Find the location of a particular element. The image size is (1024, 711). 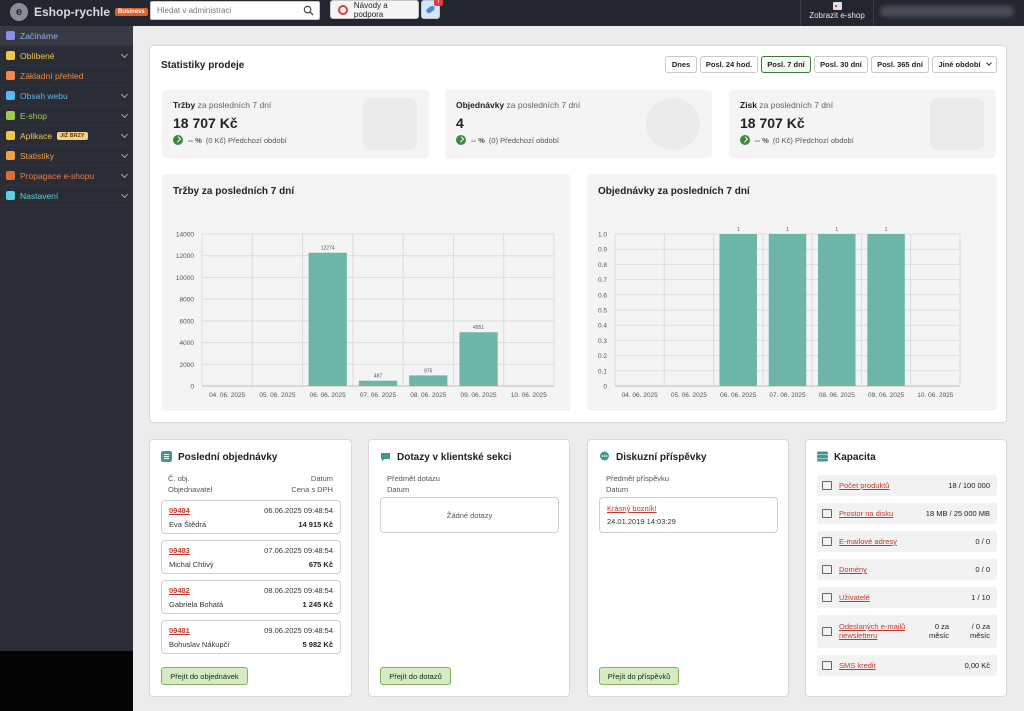

capacity-label: SMS kredit is located at coordinates (857, 665).